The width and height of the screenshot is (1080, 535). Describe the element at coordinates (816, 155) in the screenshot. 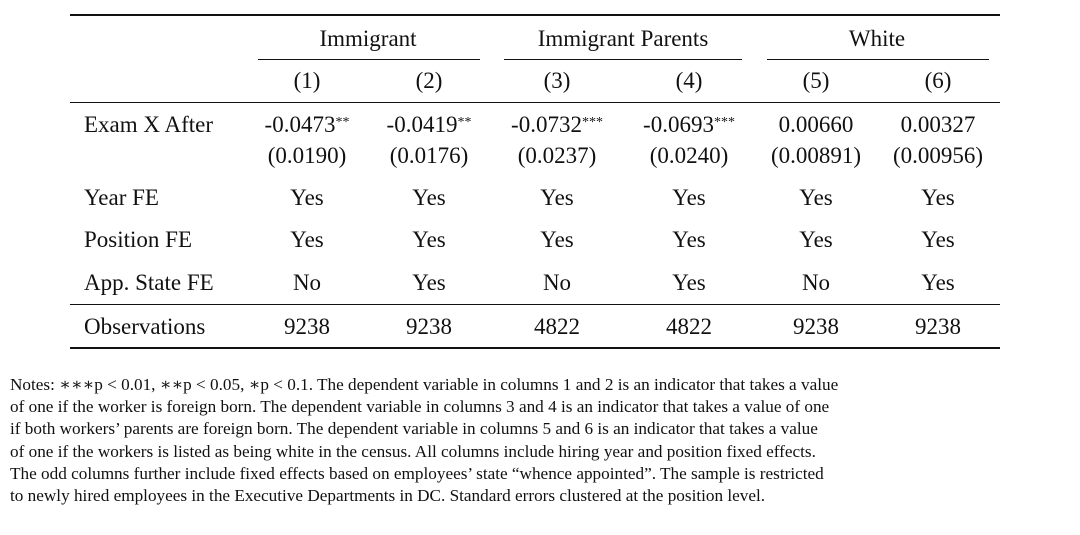

I see `se-cell: (0.00891)` at that location.